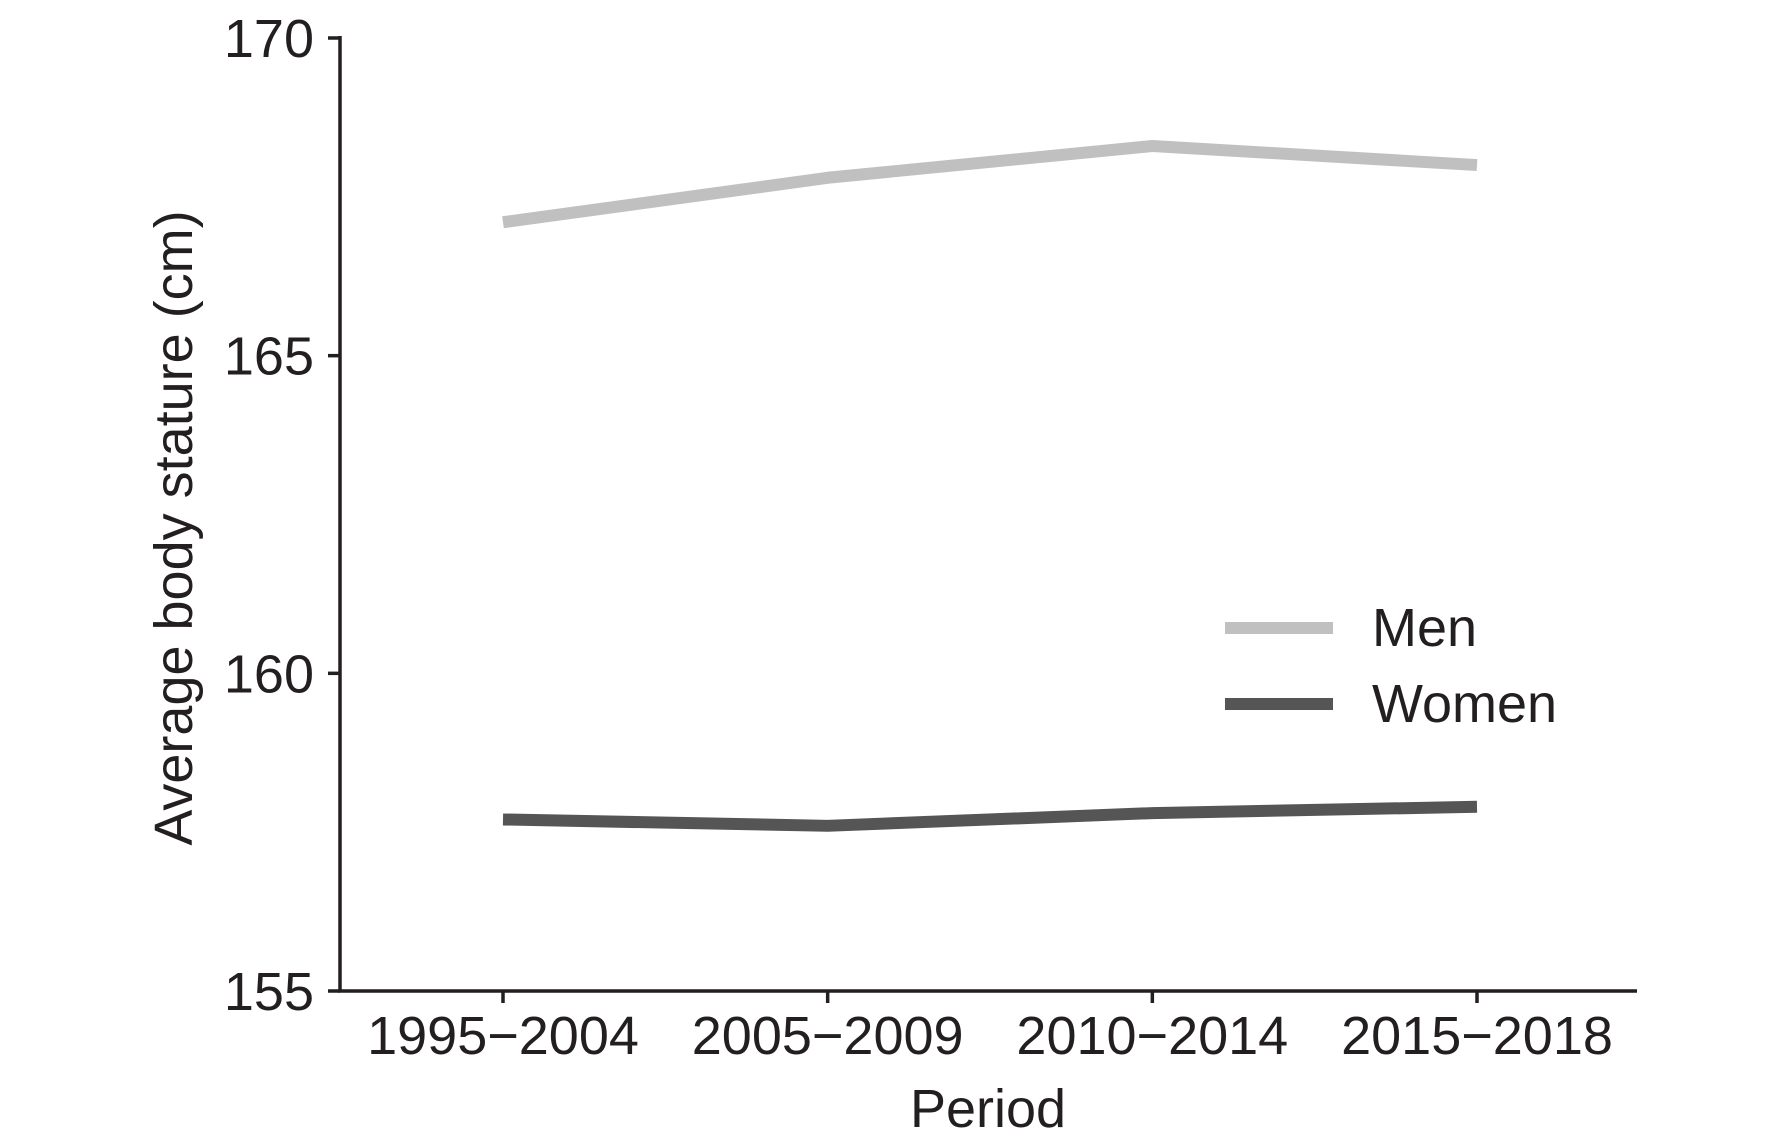 Image resolution: width=1772 pixels, height=1141 pixels. I want to click on series-line-women, so click(990, 816).